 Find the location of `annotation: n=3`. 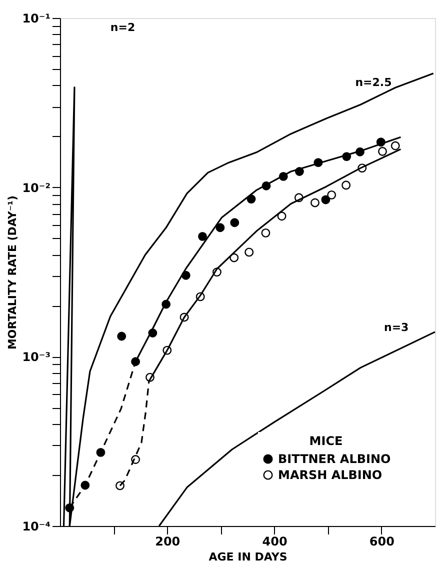

annotation: n=3 is located at coordinates (396, 327).